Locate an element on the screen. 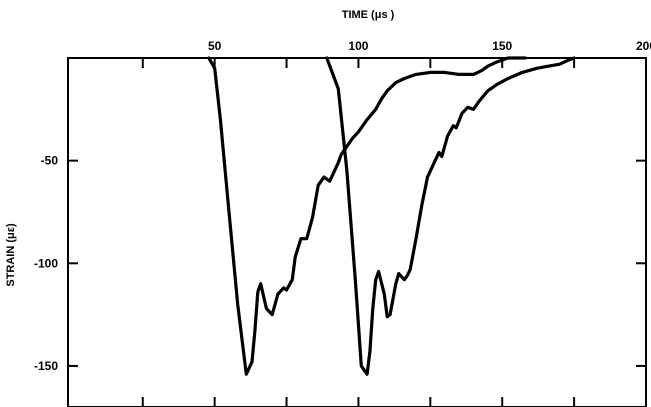 The width and height of the screenshot is (651, 407). x-axis-title: TIME (μs ) is located at coordinates (368, 15).